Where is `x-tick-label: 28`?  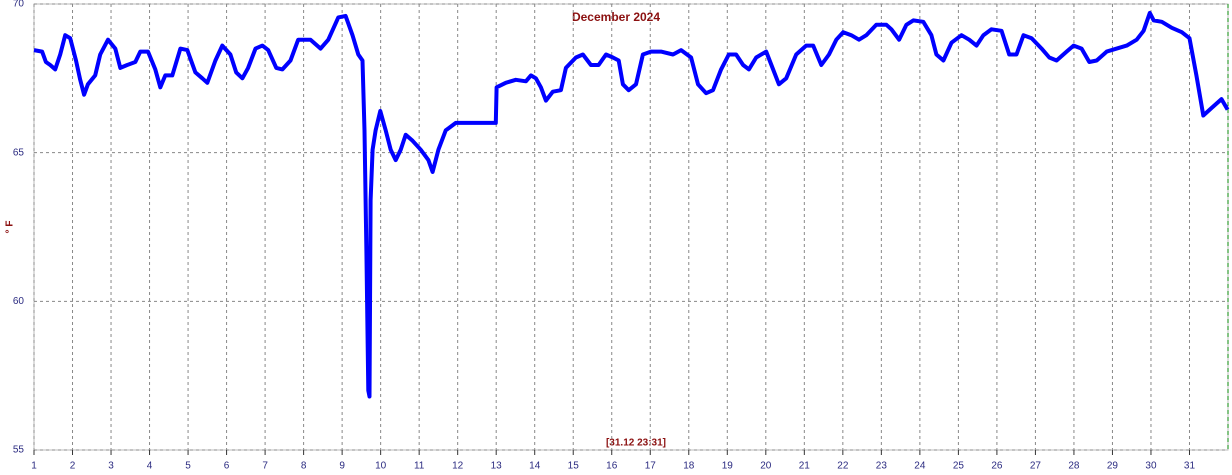
x-tick-label: 28 is located at coordinates (1074, 466).